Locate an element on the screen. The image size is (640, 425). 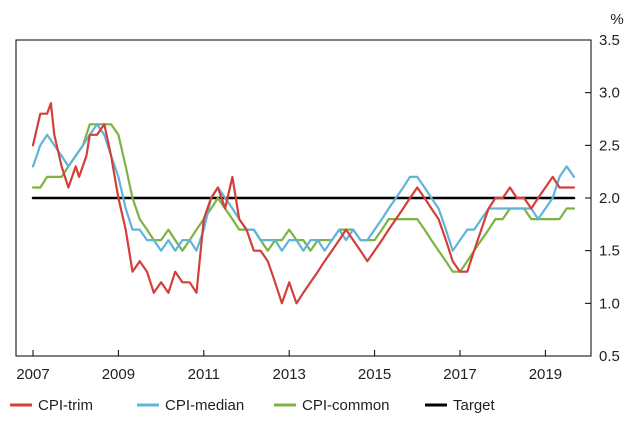
y-tick-label: 2.5 is located at coordinates (609, 145).